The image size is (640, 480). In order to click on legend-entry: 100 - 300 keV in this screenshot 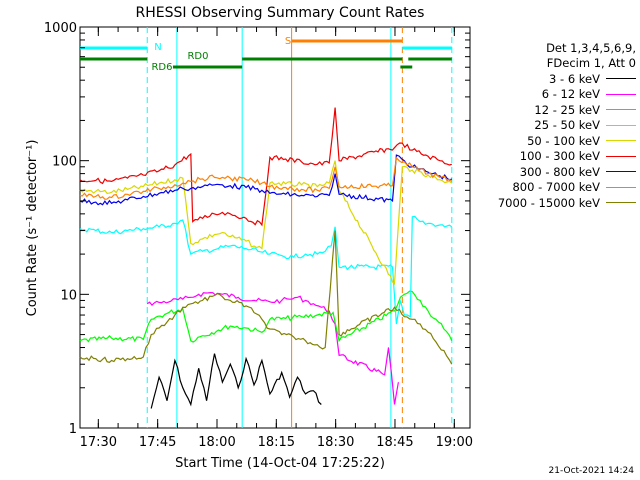, I will do `click(556, 157)`.